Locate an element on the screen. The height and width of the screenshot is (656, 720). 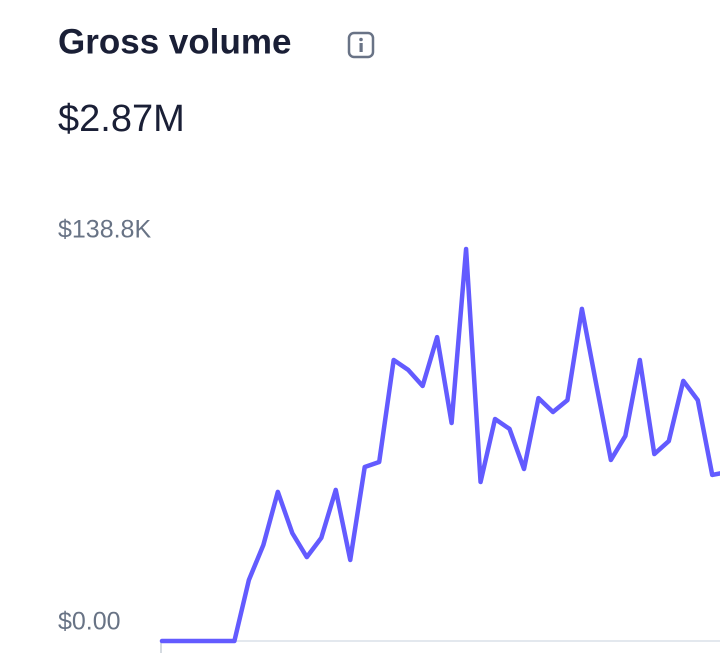
info-icon-dot is located at coordinates (361, 39).